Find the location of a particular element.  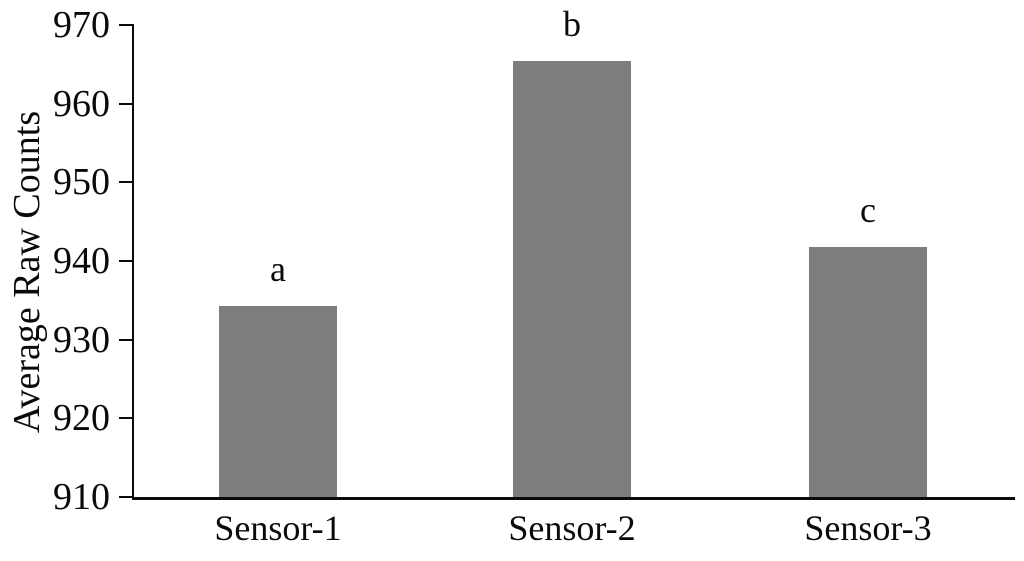

y-tick-label: 970 is located at coordinates (81, 25).